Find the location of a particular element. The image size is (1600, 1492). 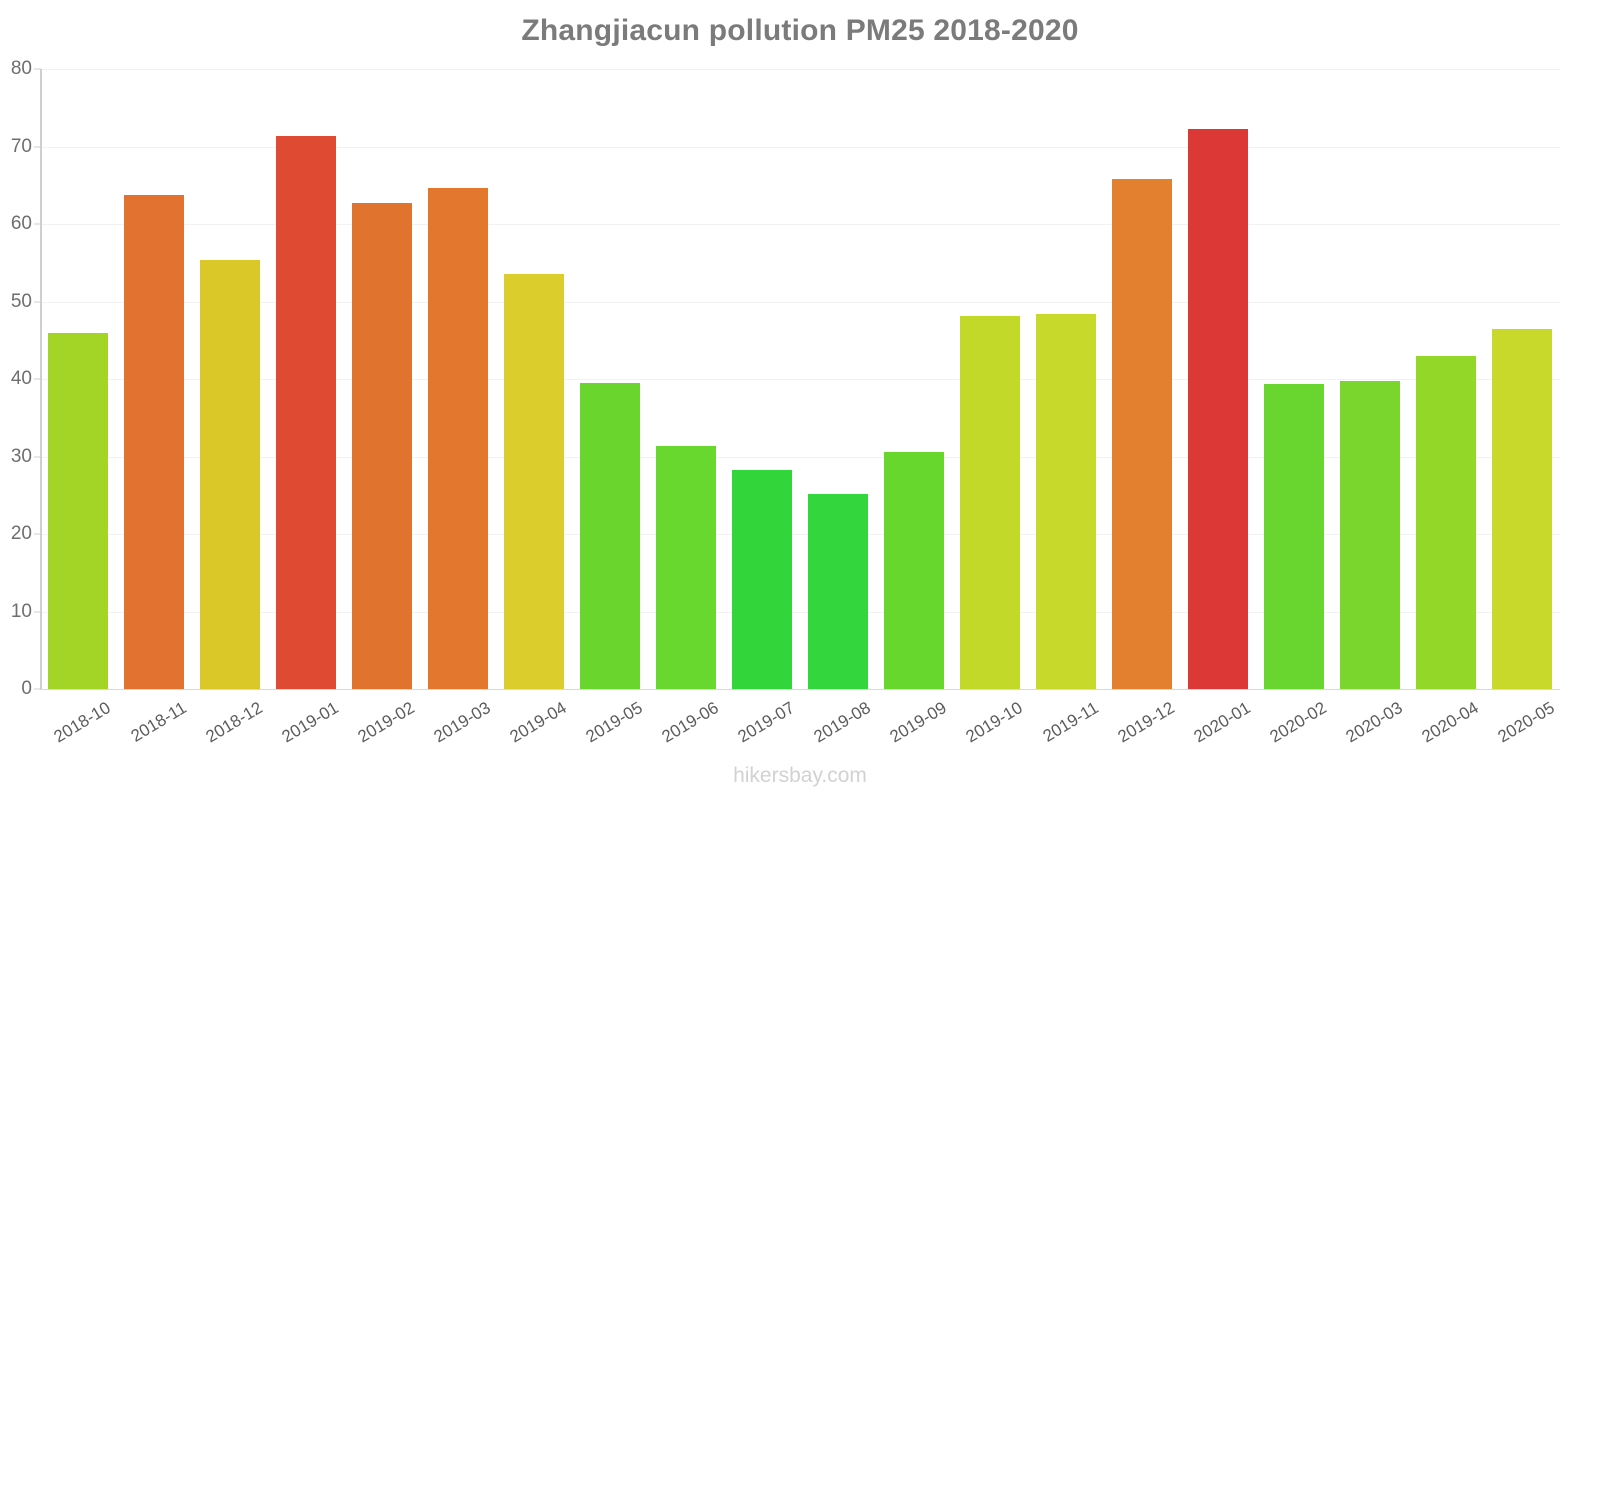

y-tick-label-20: 20 is located at coordinates (21, 533).